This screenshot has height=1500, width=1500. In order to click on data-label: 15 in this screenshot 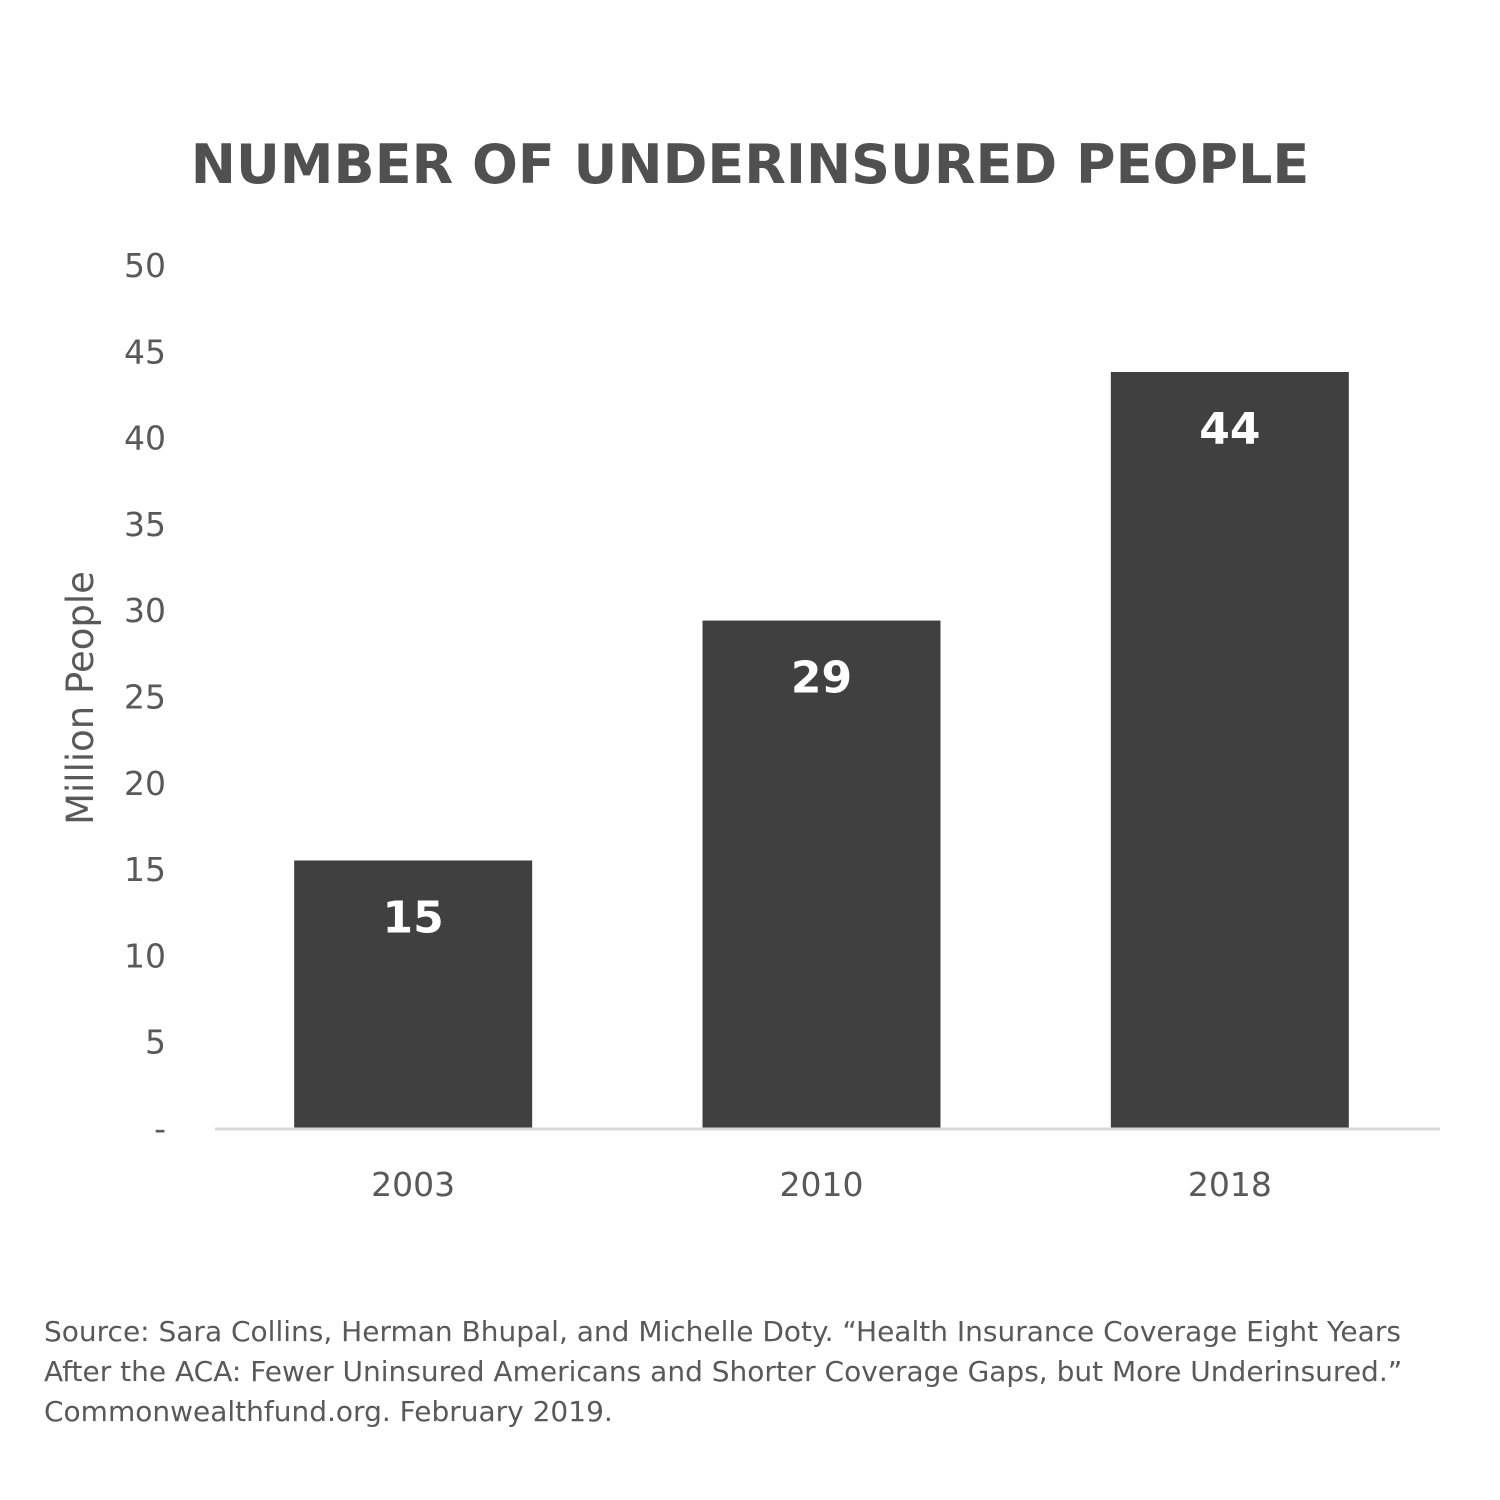, I will do `click(413, 917)`.